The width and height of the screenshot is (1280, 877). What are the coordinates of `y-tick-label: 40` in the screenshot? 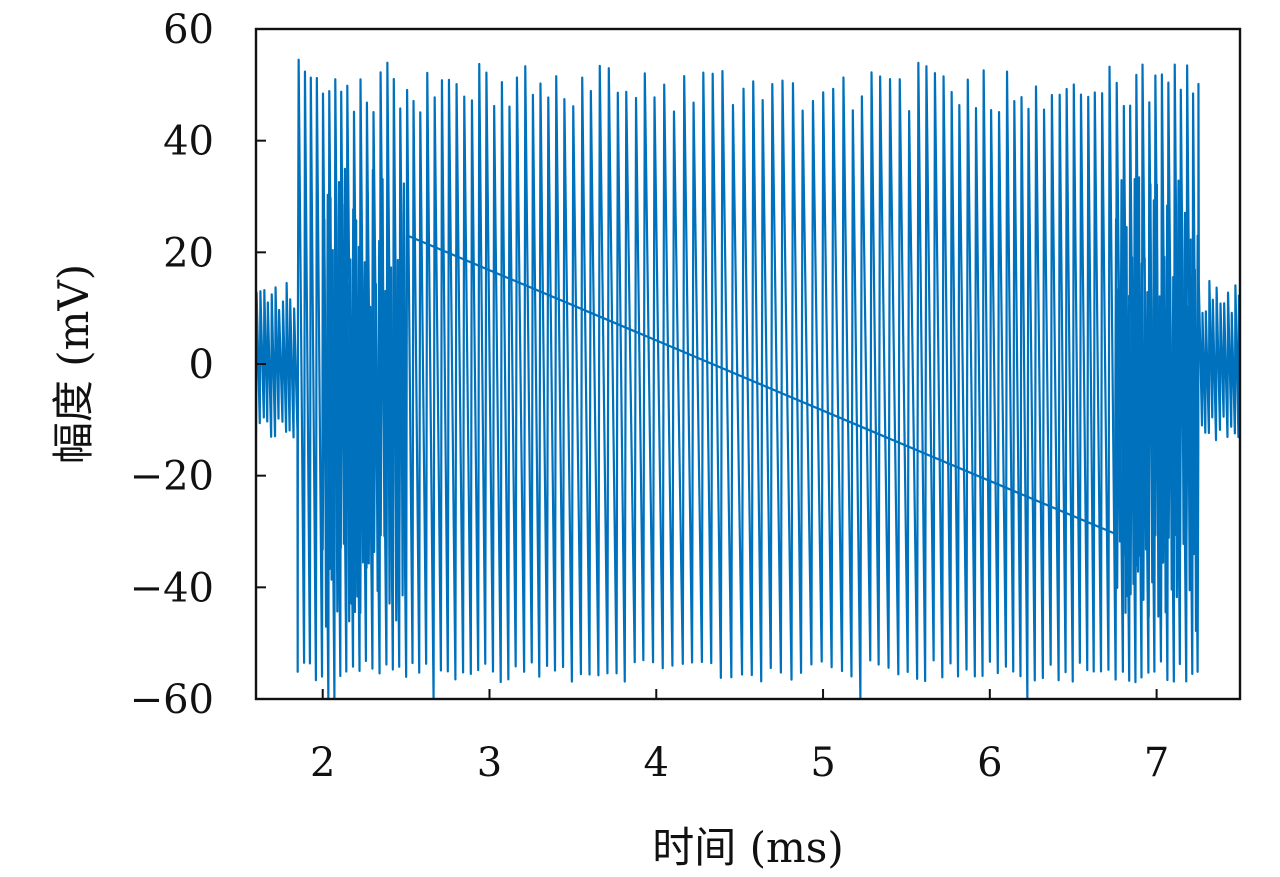 It's located at (188, 142).